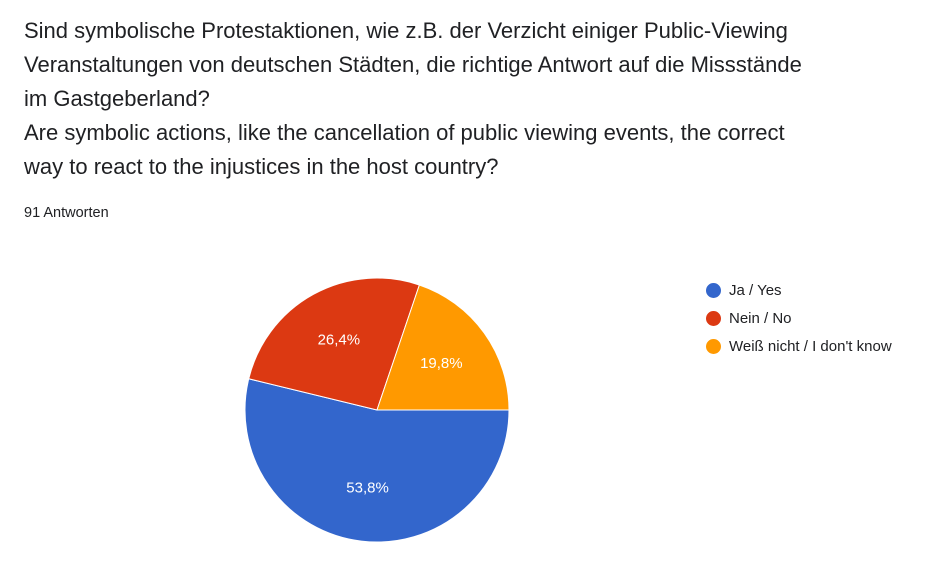 Image resolution: width=940 pixels, height=575 pixels. I want to click on legend-label: Nein / No, so click(760, 318).